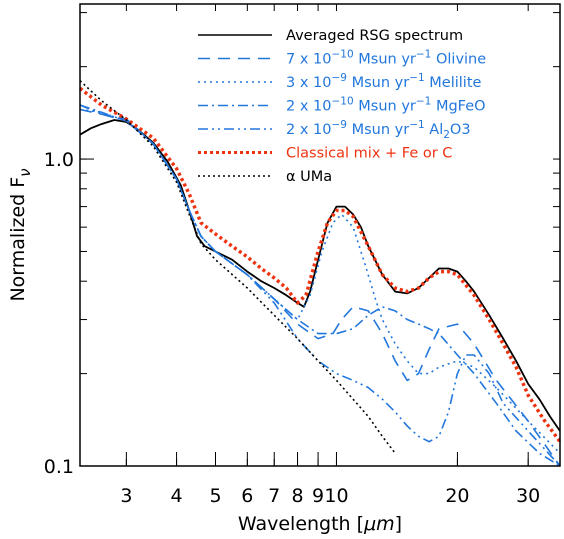  I want to click on x-tick-label: 5, so click(215, 496).